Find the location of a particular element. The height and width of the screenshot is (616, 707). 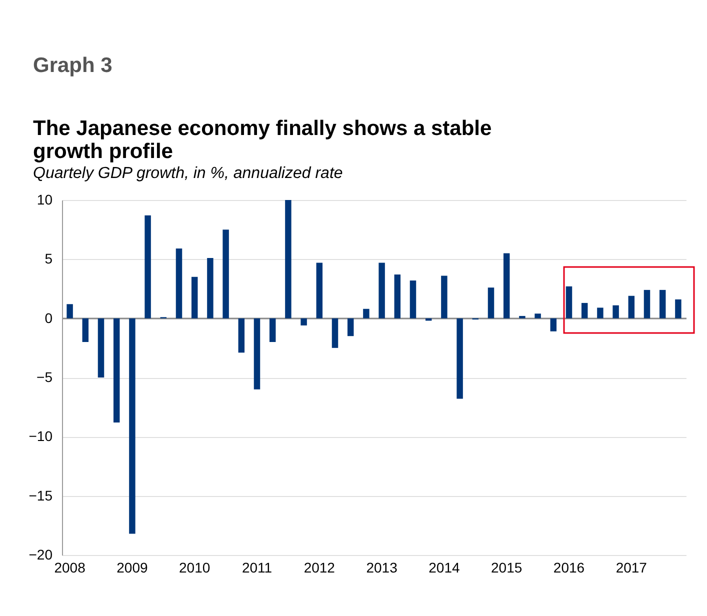

y-tick-label: 5 is located at coordinates (48, 258).